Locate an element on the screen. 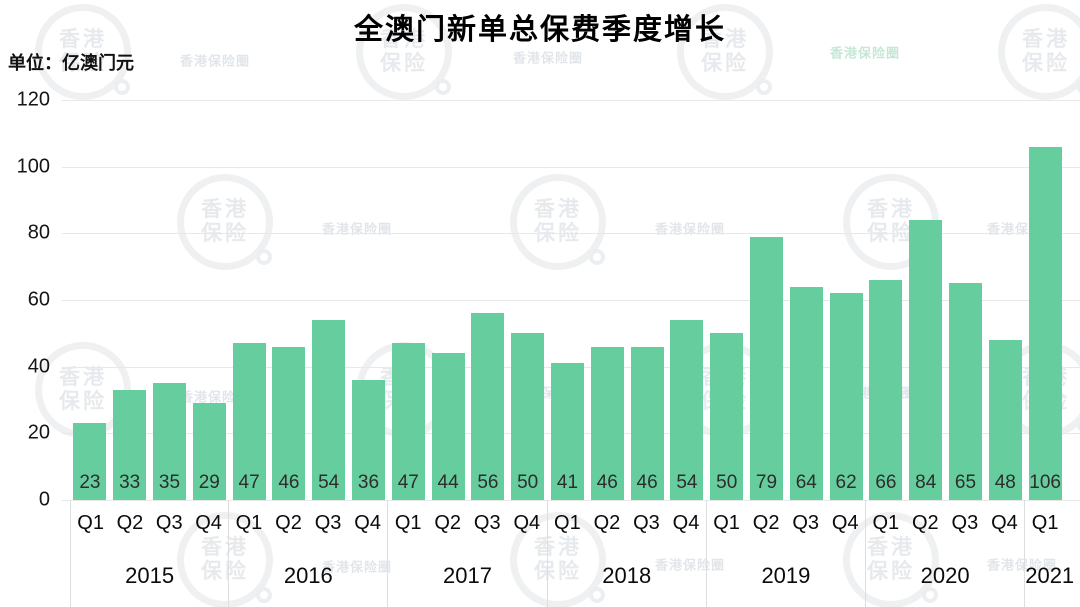 This screenshot has height=607, width=1080. year-group: 106 Q1 2021 is located at coordinates (1050, 353).